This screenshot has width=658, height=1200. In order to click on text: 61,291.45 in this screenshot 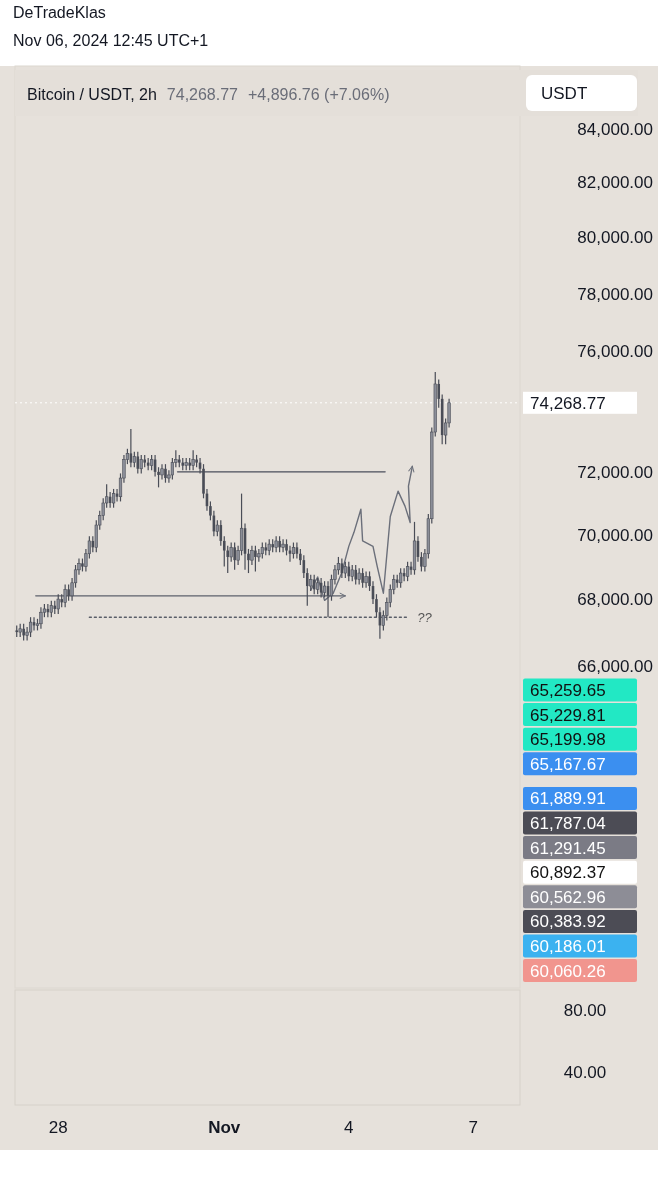, I will do `click(568, 848)`.